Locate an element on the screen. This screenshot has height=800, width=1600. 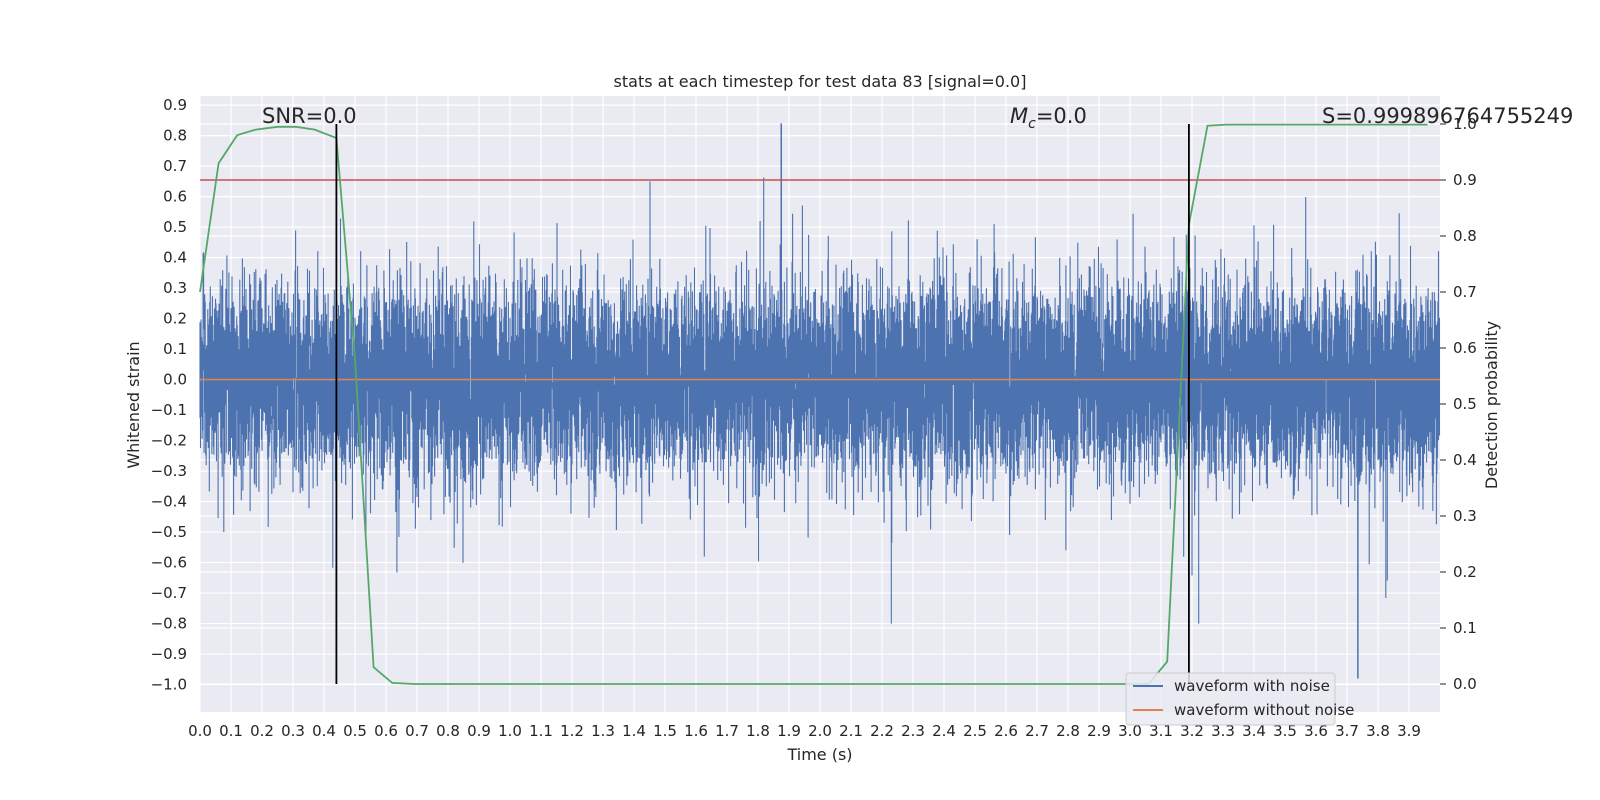
y2-tick-label: 0.7 is located at coordinates (1465, 292).